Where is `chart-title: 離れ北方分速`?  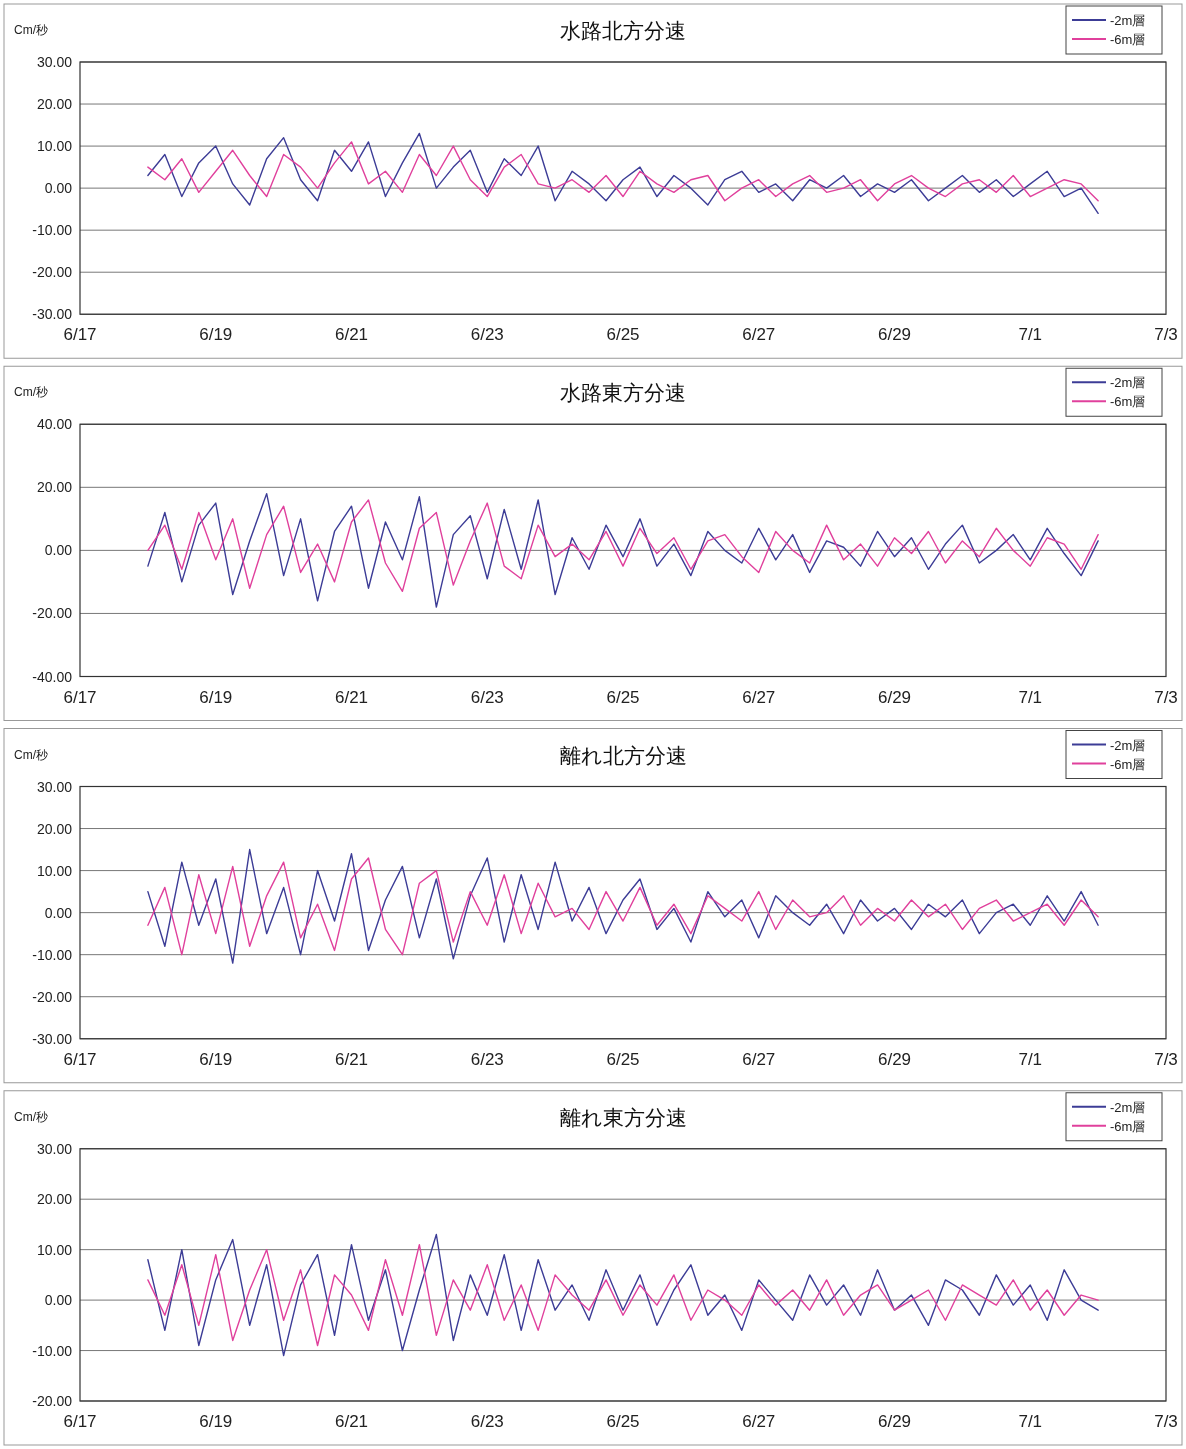
chart-title: 離れ北方分速 is located at coordinates (623, 755).